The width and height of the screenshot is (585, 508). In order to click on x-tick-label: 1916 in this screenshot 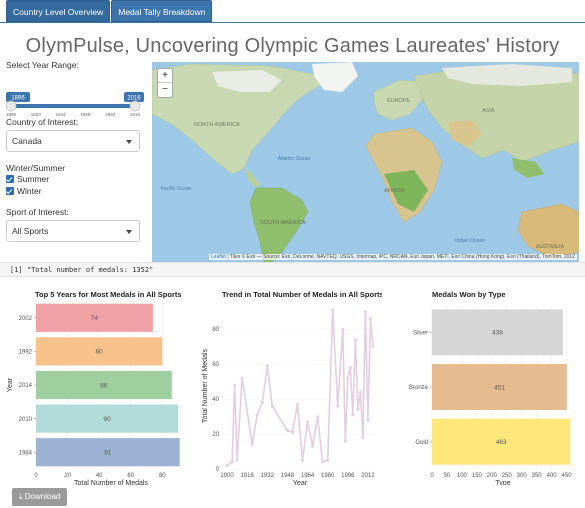, I will do `click(247, 476)`.